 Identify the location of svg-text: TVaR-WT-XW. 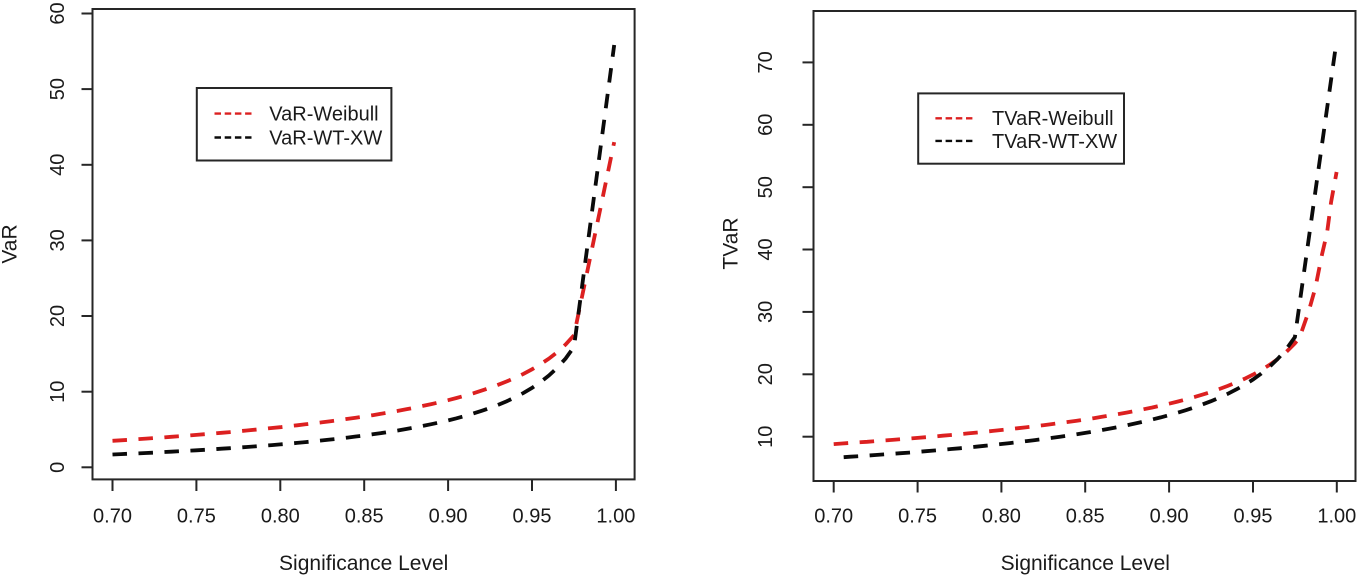
(1054, 142).